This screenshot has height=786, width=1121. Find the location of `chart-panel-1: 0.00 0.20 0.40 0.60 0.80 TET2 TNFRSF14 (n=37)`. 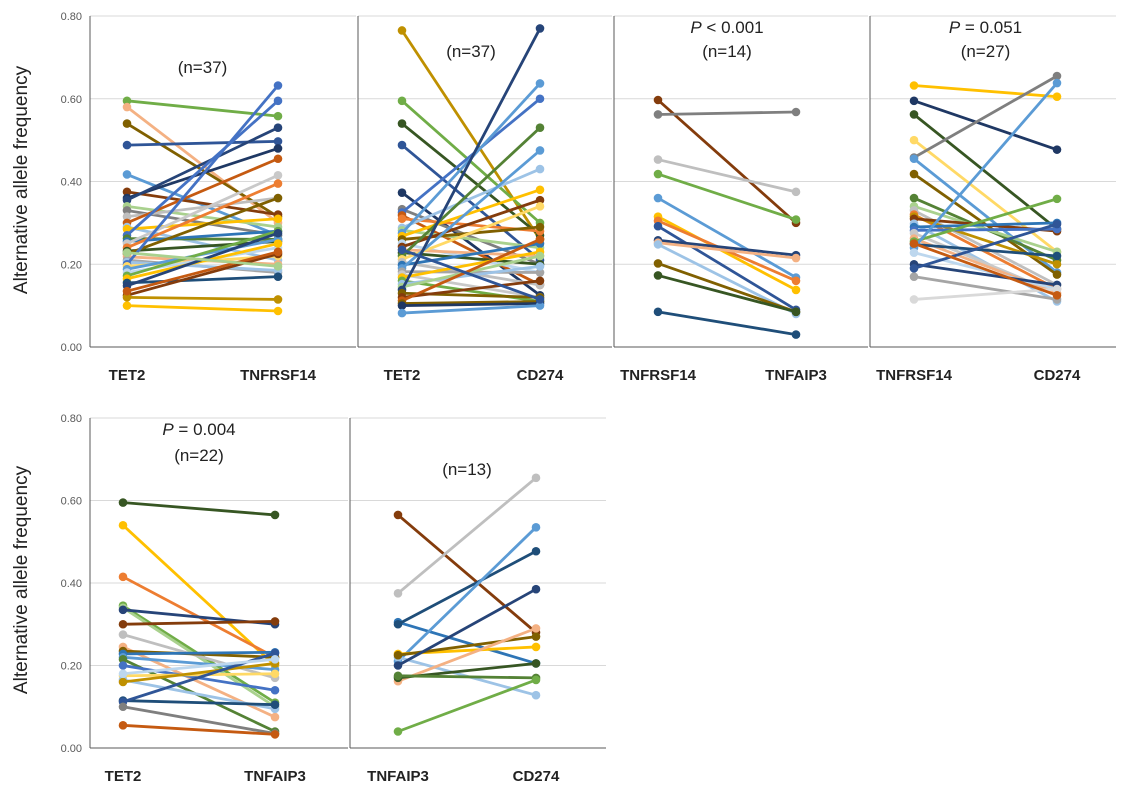

chart-panel-1: 0.00 0.20 0.40 0.60 0.80 TET2 TNFRSF14 (n=37) is located at coordinates (208, 197).